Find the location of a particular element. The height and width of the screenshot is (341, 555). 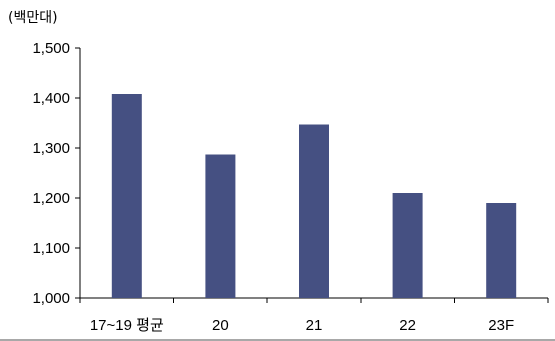

x-tick-label: 17~19 평균 is located at coordinates (127, 325).